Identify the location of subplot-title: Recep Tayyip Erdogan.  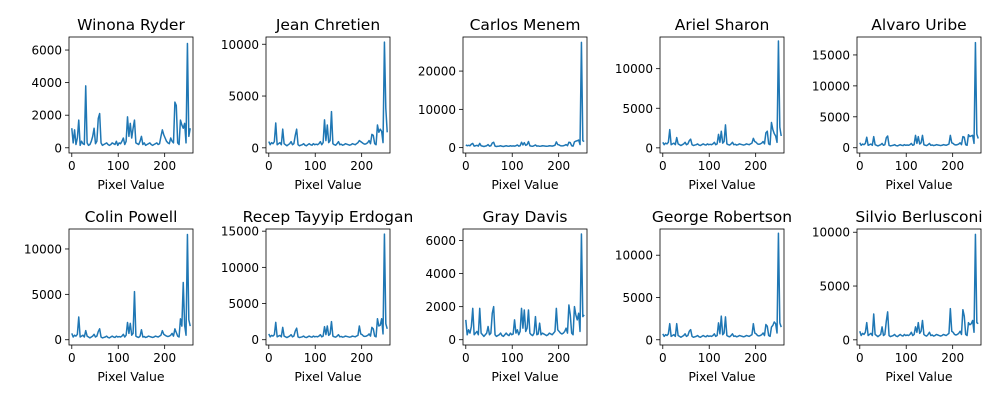
(328, 217).